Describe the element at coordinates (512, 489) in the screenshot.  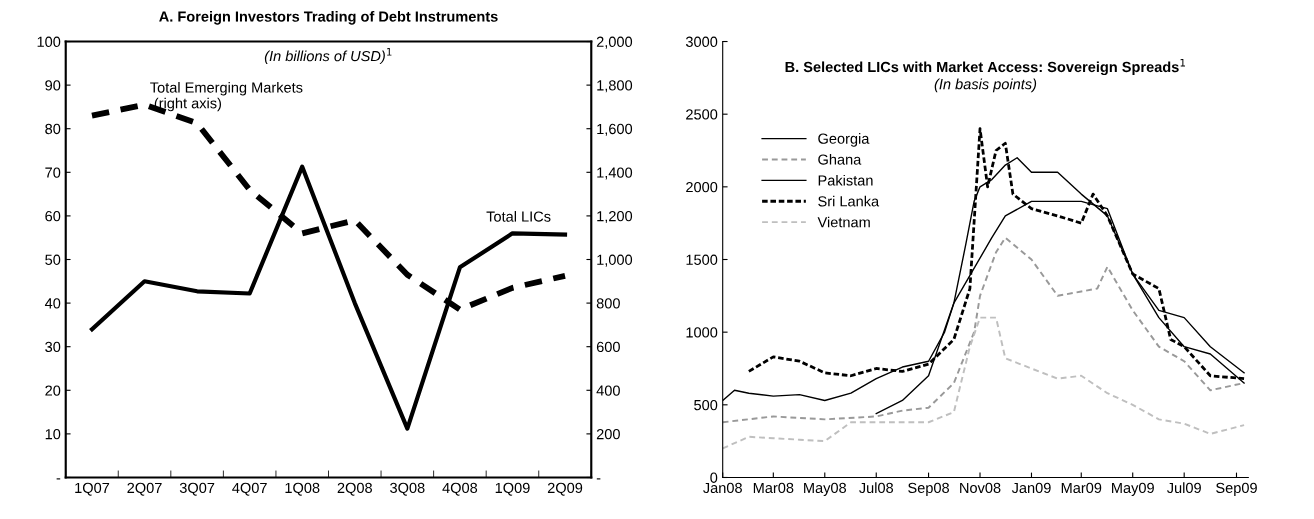
I see `x-tick-label: 1Q09` at that location.